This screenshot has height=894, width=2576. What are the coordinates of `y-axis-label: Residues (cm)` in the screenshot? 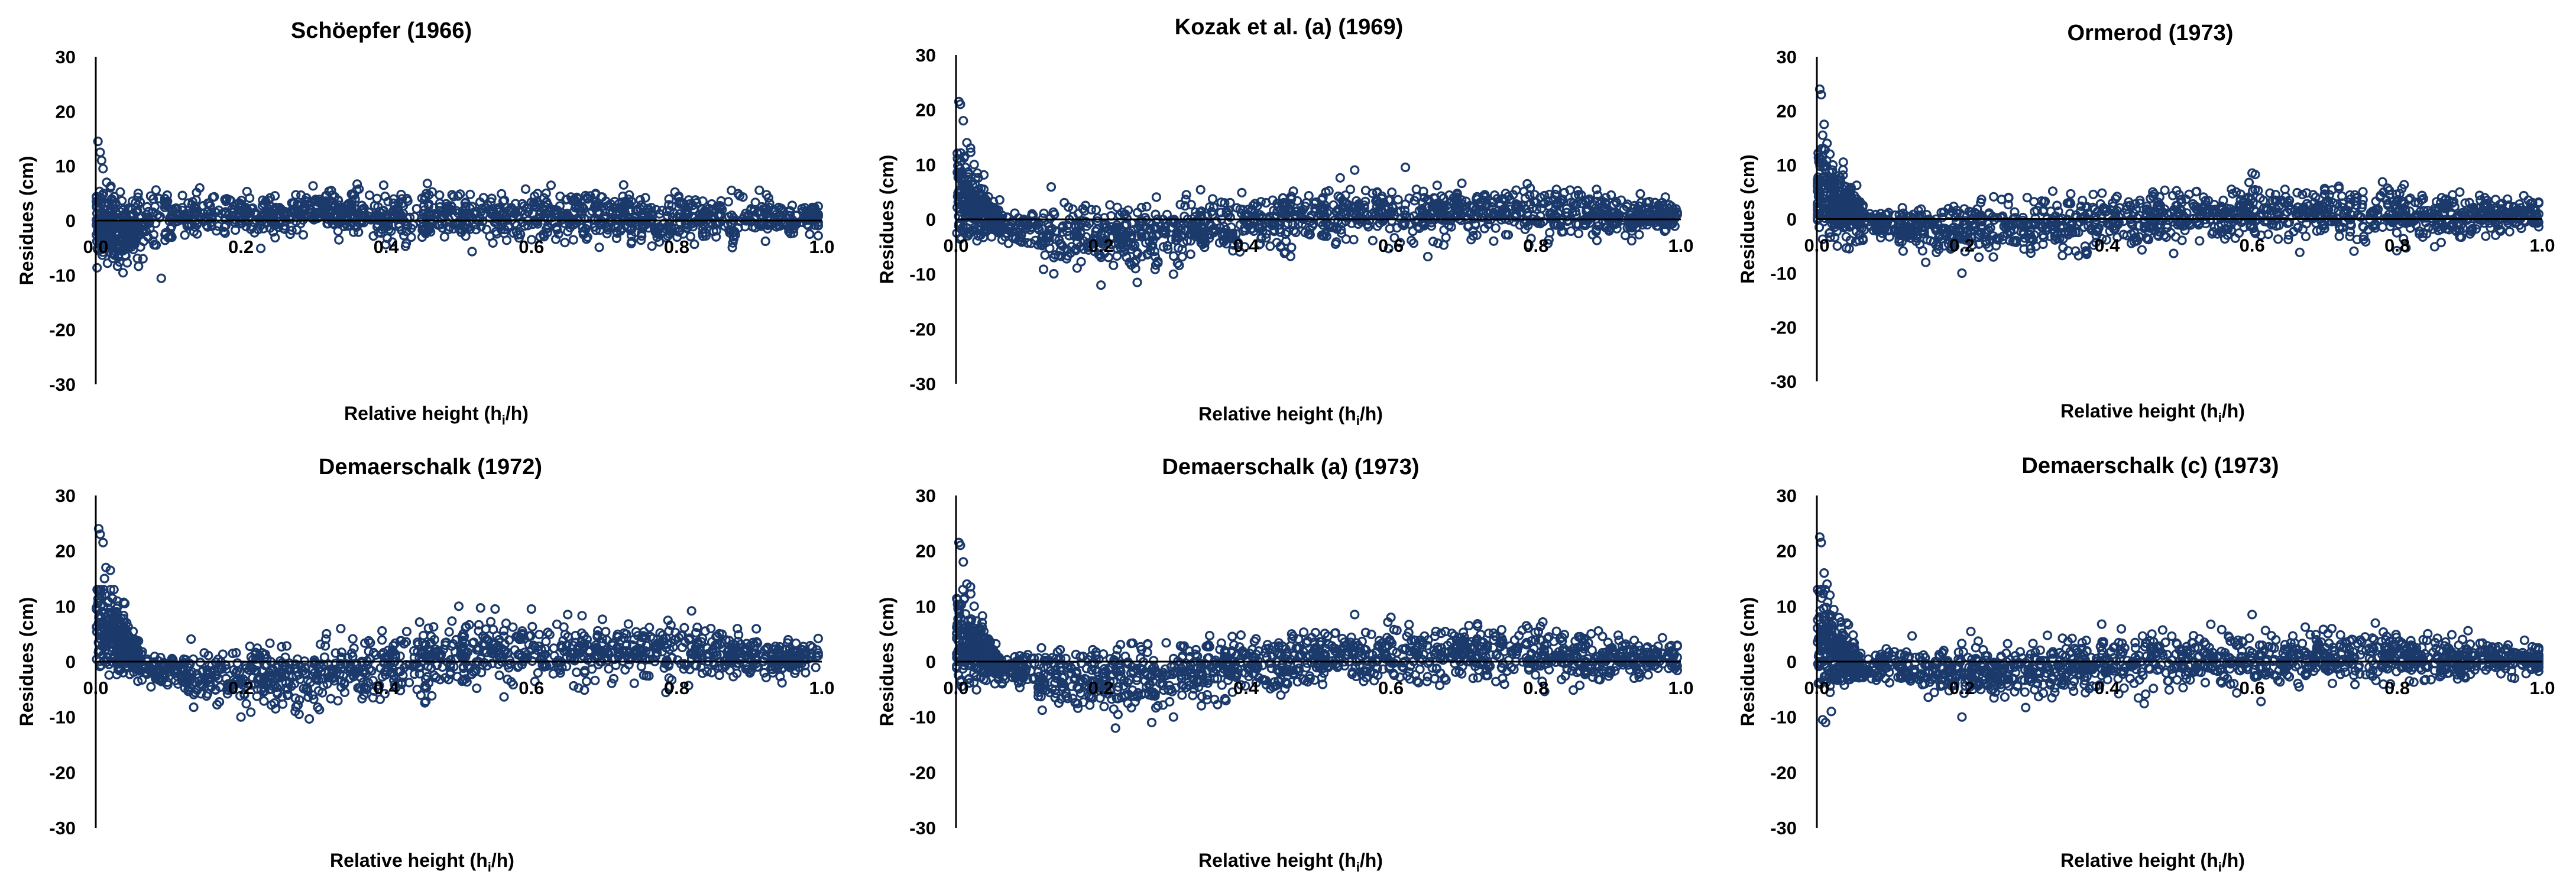 It's located at (26, 221).